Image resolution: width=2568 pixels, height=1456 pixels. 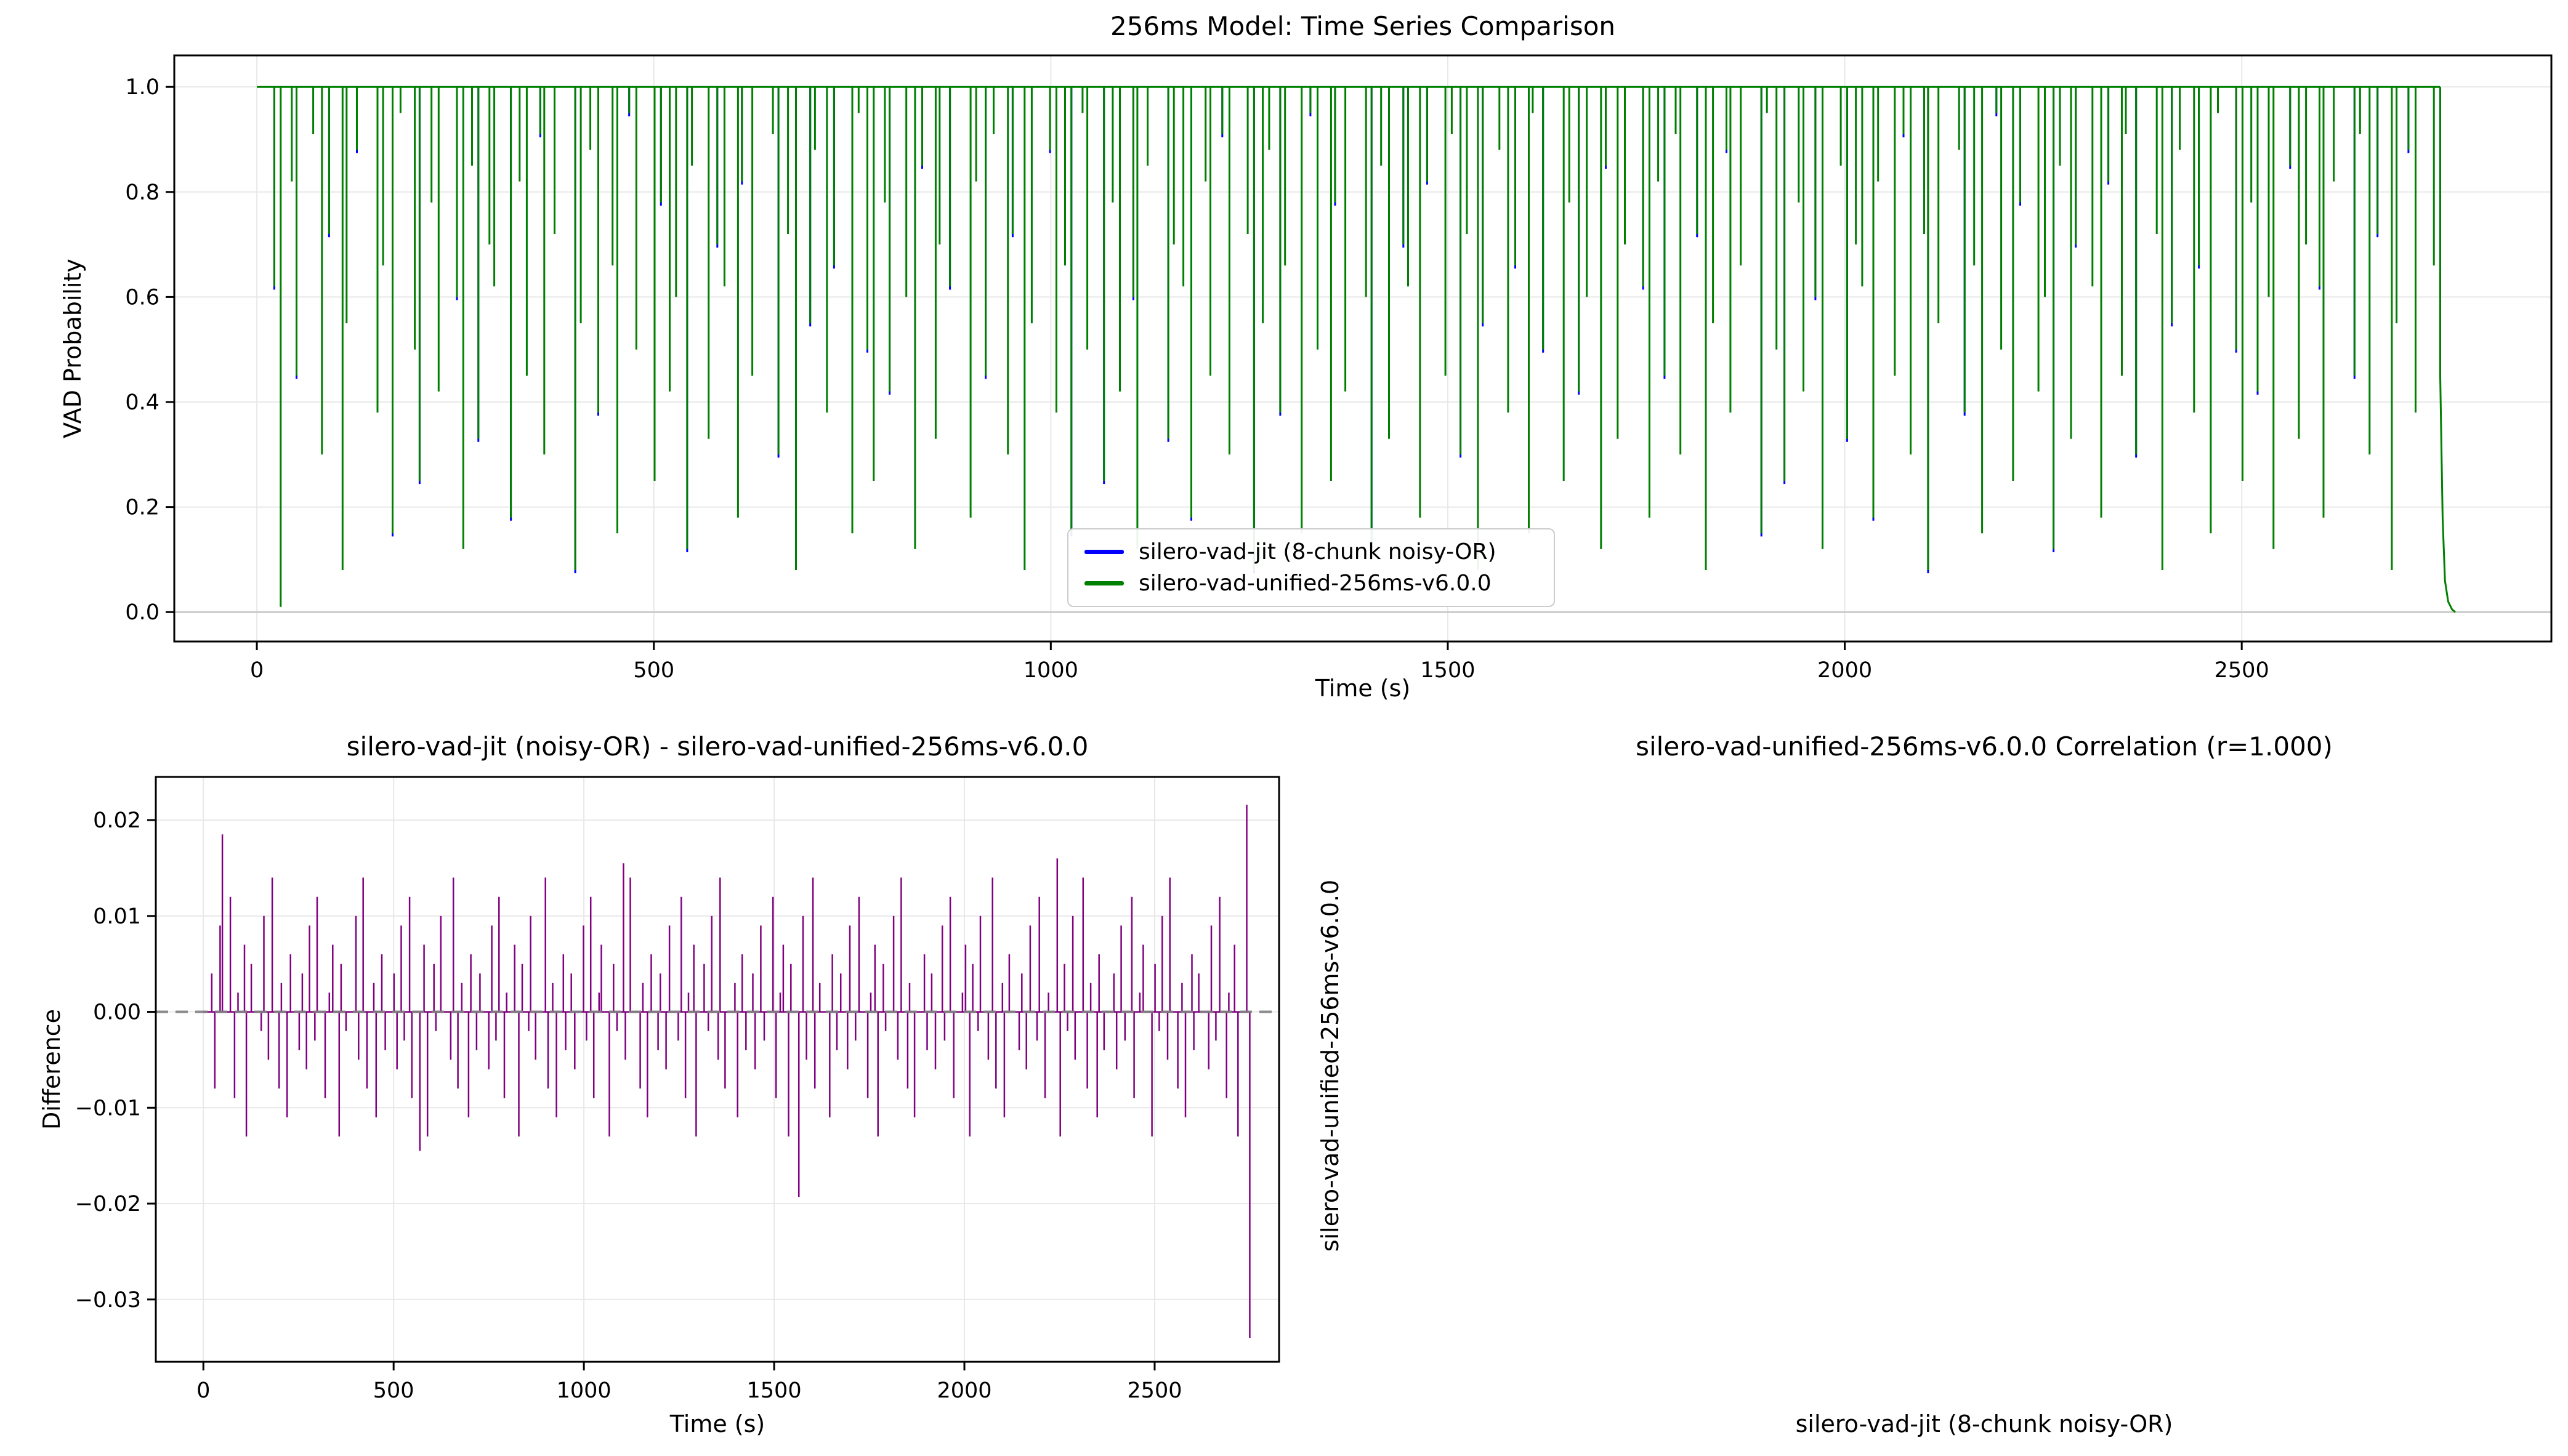 I want to click on legend-label-jit: silero-vad-jit (8-chunk noisy-OR), so click(x=1317, y=552).